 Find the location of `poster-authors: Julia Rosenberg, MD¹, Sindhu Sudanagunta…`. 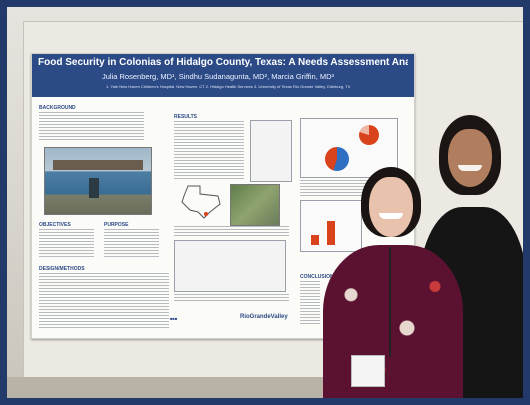

poster-authors: Julia Rosenberg, MD¹, Sindhu Sudanagunta… is located at coordinates (218, 76).